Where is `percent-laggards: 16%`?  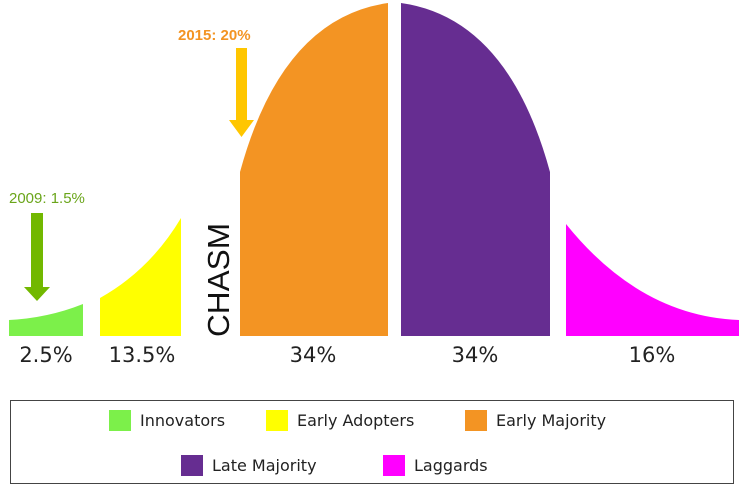 percent-laggards: 16% is located at coordinates (652, 355).